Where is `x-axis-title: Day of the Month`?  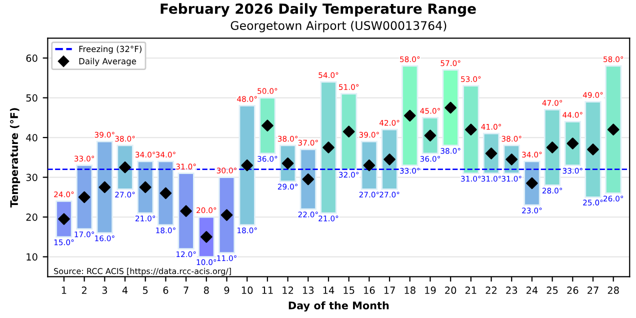 x-axis-title: Day of the Month is located at coordinates (338, 306).